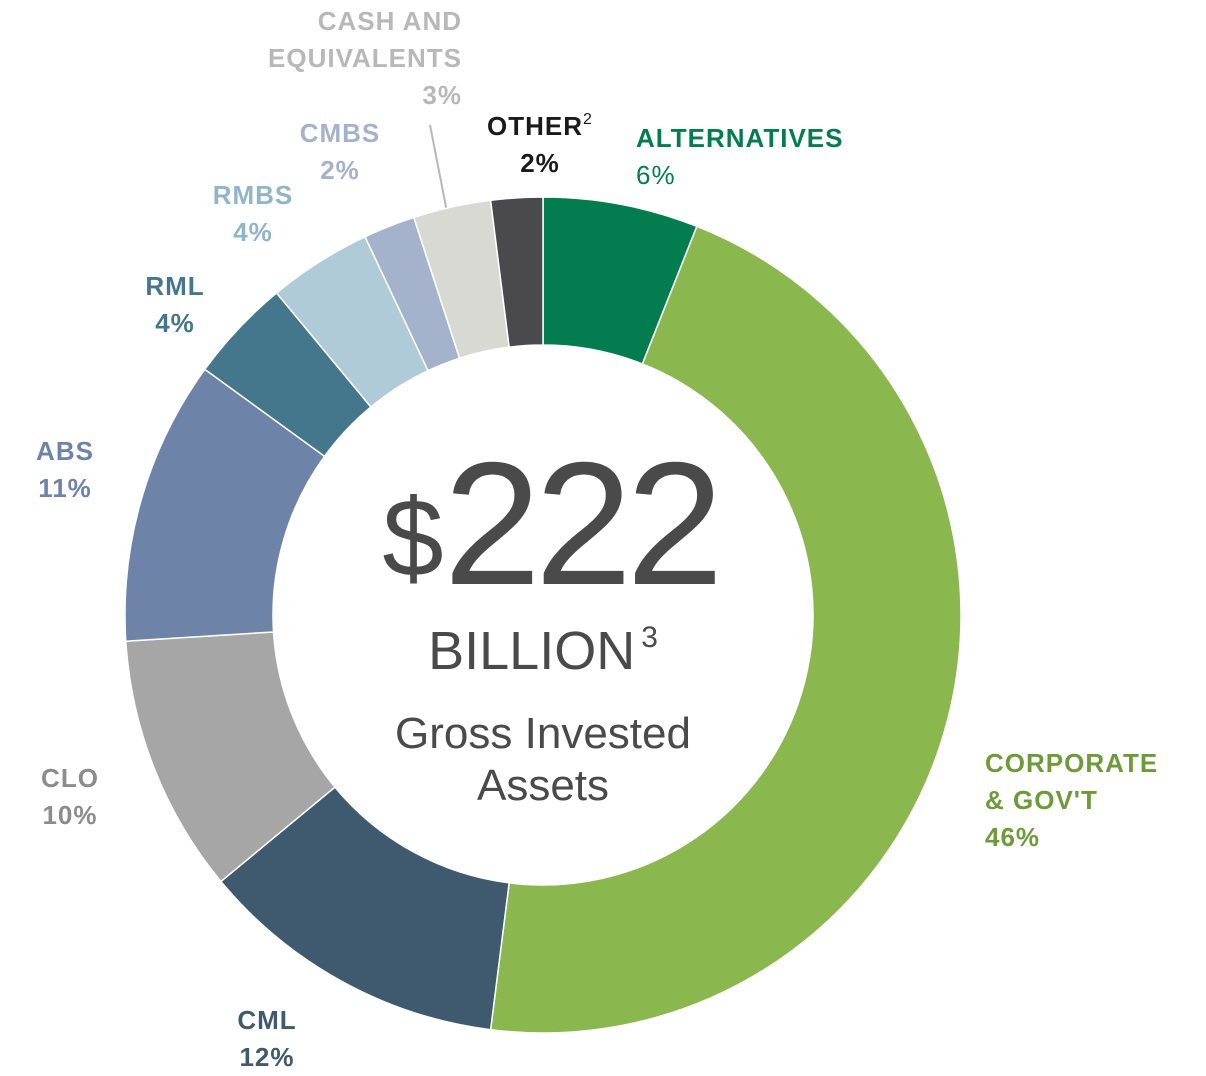  What do you see at coordinates (532, 651) in the screenshot?
I see `unit: BILLION` at bounding box center [532, 651].